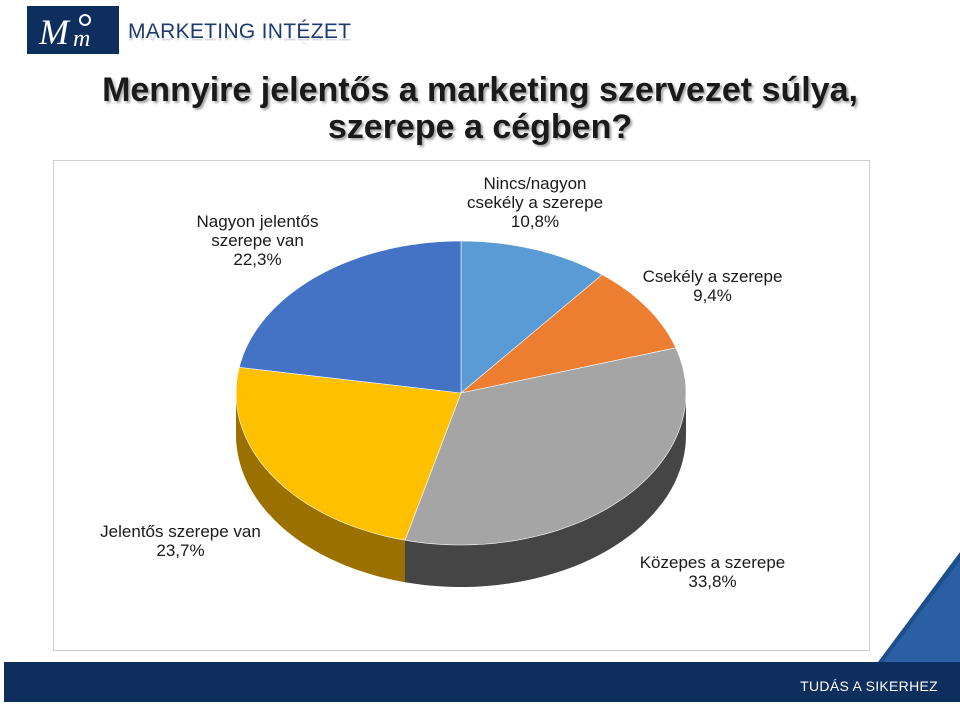  What do you see at coordinates (712, 295) in the screenshot?
I see `slice-label-value: 9,4%` at bounding box center [712, 295].